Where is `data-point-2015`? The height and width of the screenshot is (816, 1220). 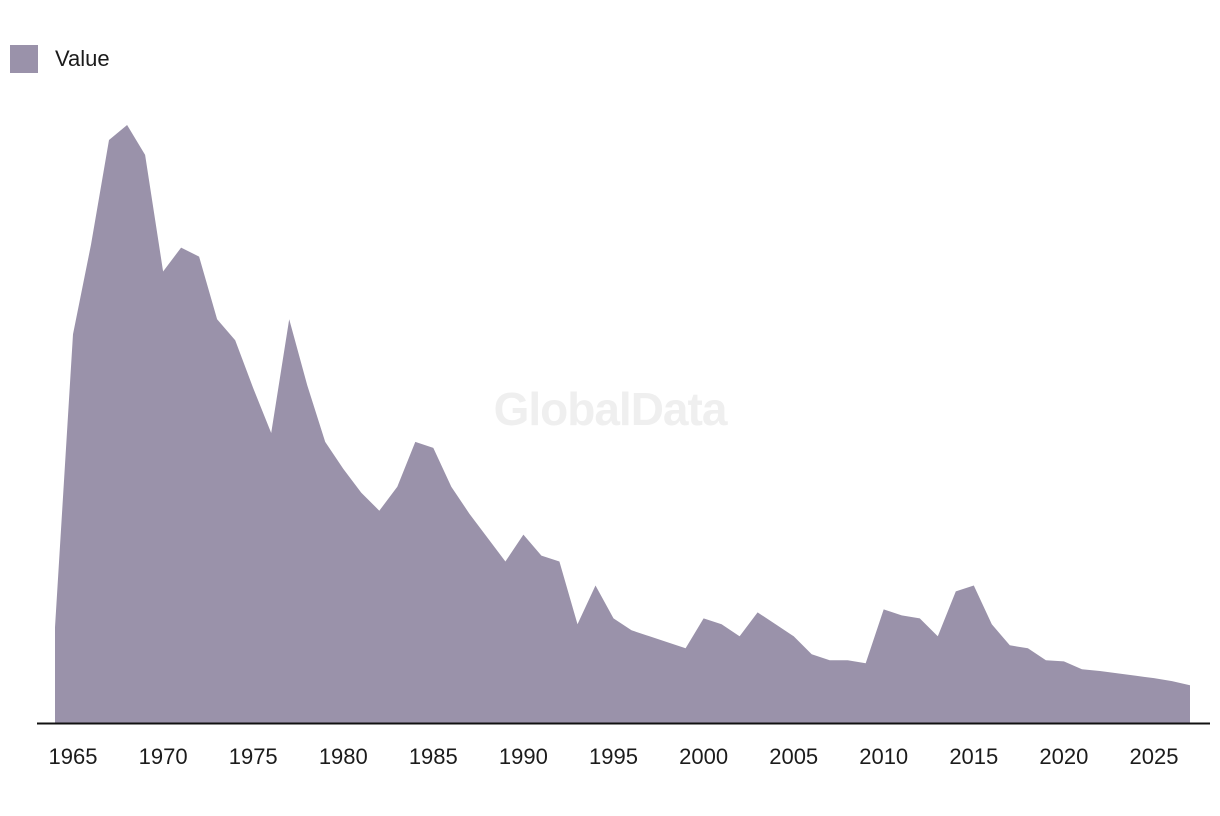
data-point-2015 is located at coordinates (974, 586).